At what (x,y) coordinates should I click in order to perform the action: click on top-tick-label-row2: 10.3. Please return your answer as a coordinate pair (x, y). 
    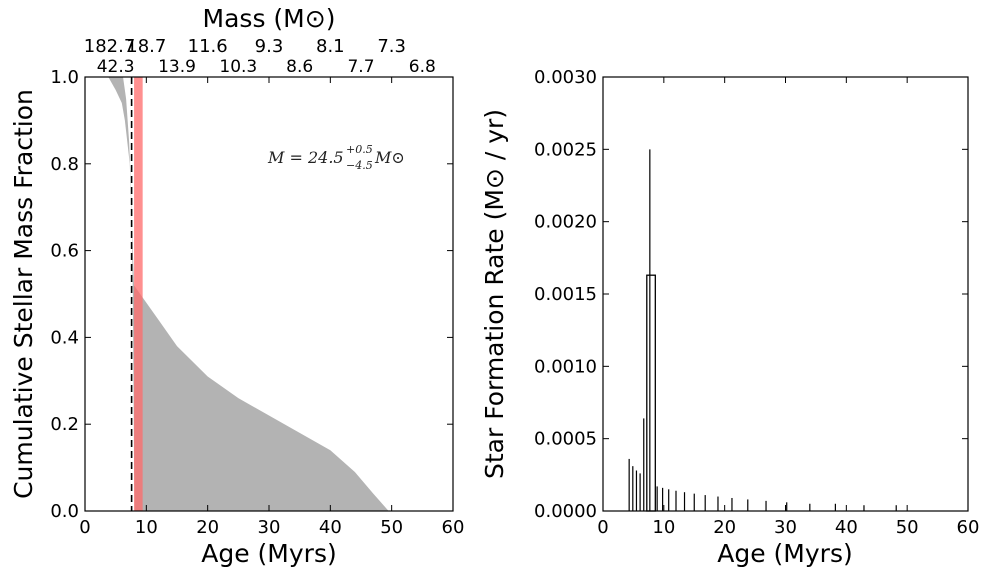
    Looking at the image, I should click on (238, 67).